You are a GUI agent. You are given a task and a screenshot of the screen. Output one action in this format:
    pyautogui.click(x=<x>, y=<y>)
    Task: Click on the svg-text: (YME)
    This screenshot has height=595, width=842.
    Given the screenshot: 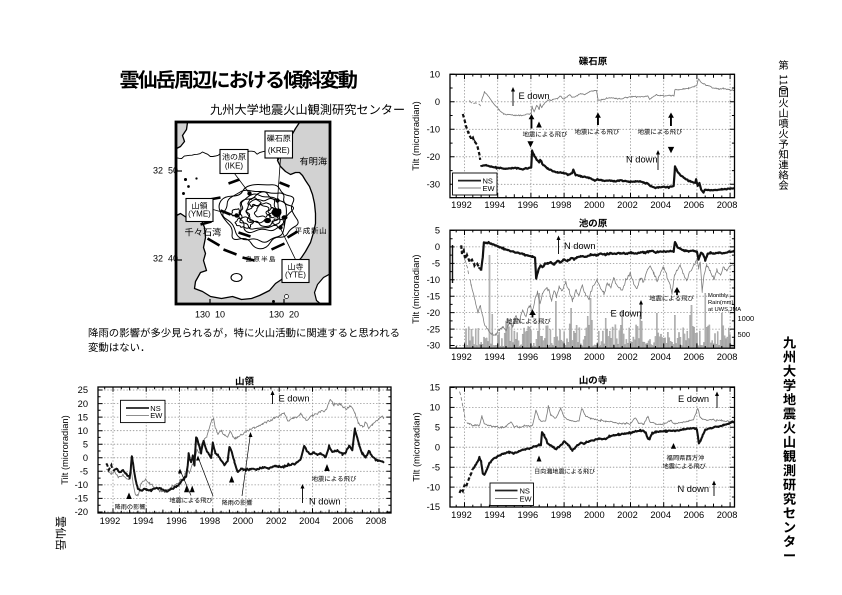 What is the action you would take?
    pyautogui.click(x=199, y=214)
    